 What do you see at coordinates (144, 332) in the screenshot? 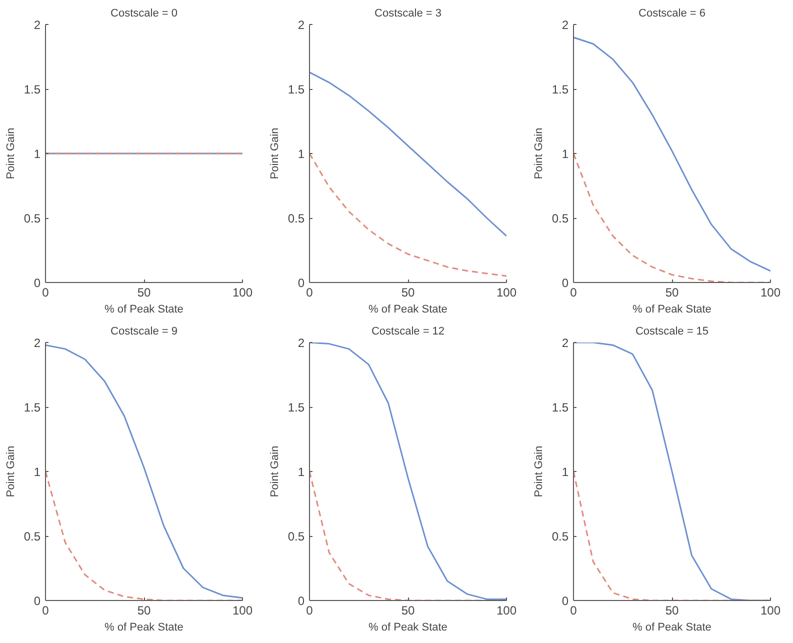
I see `chart-title: Costscale = 9` at bounding box center [144, 332].